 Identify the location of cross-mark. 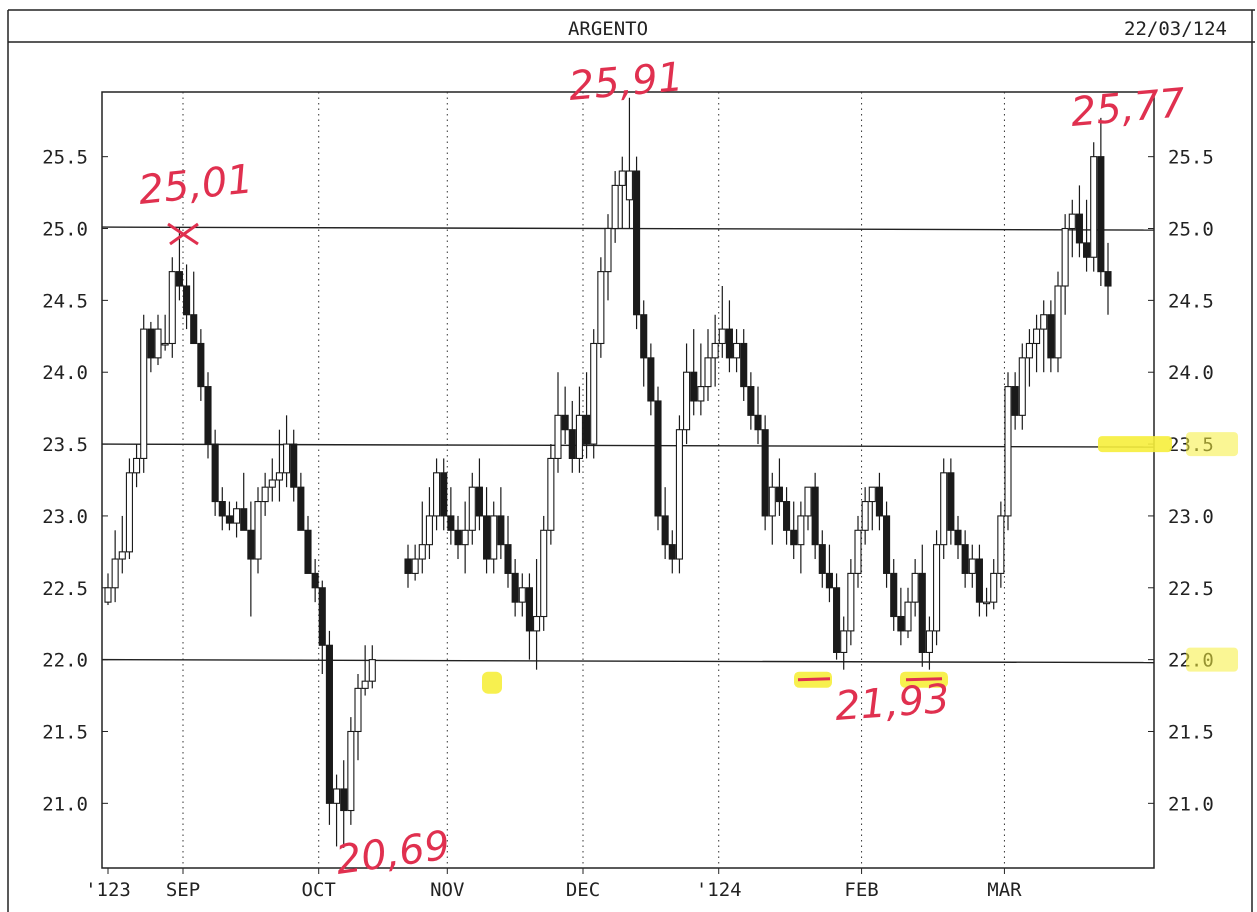
(183, 234).